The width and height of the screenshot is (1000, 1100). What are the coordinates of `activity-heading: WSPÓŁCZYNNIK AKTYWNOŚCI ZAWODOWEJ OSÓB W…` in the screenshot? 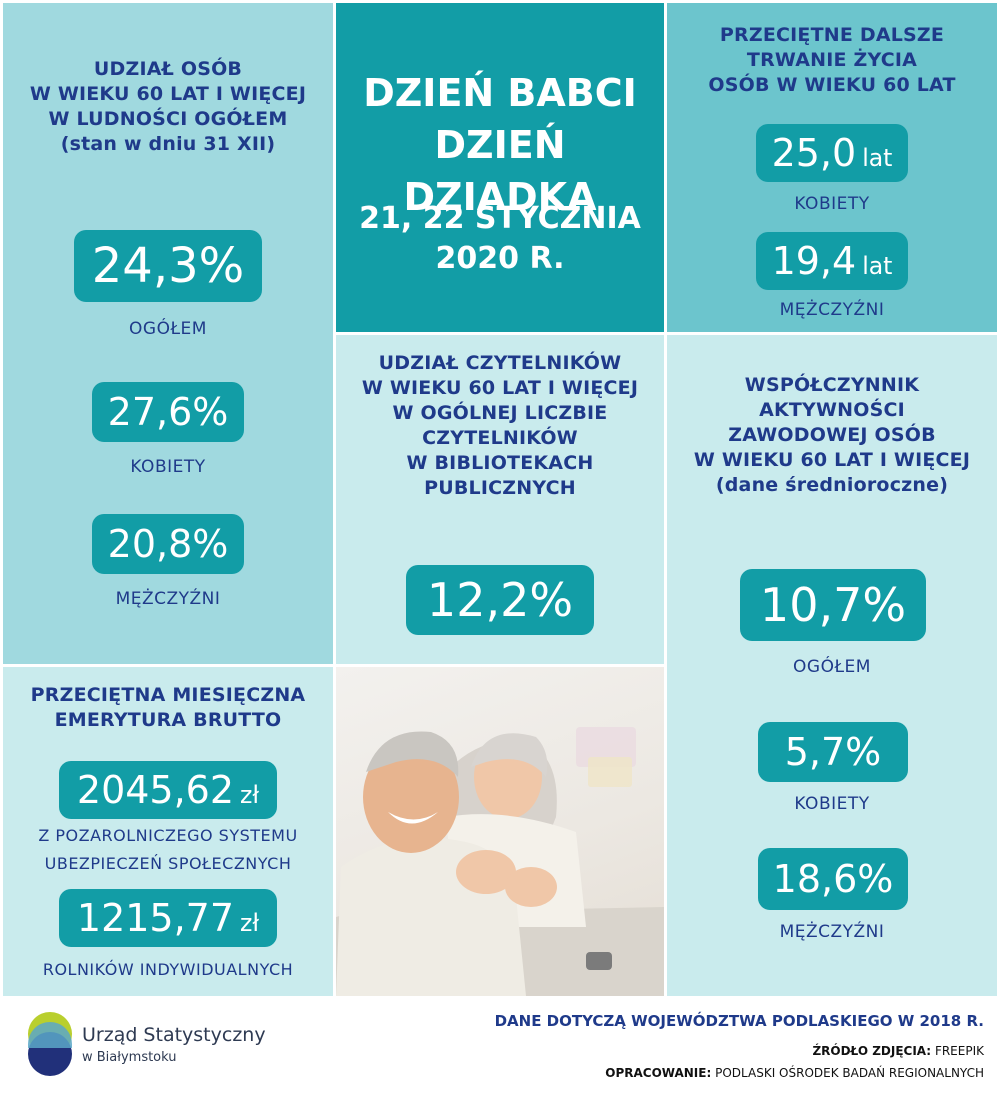 It's located at (832, 435).